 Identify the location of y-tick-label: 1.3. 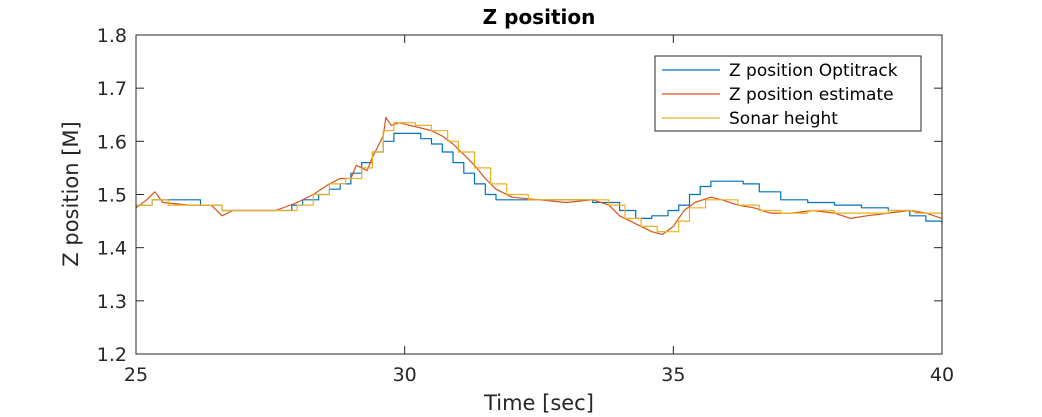
(112, 302).